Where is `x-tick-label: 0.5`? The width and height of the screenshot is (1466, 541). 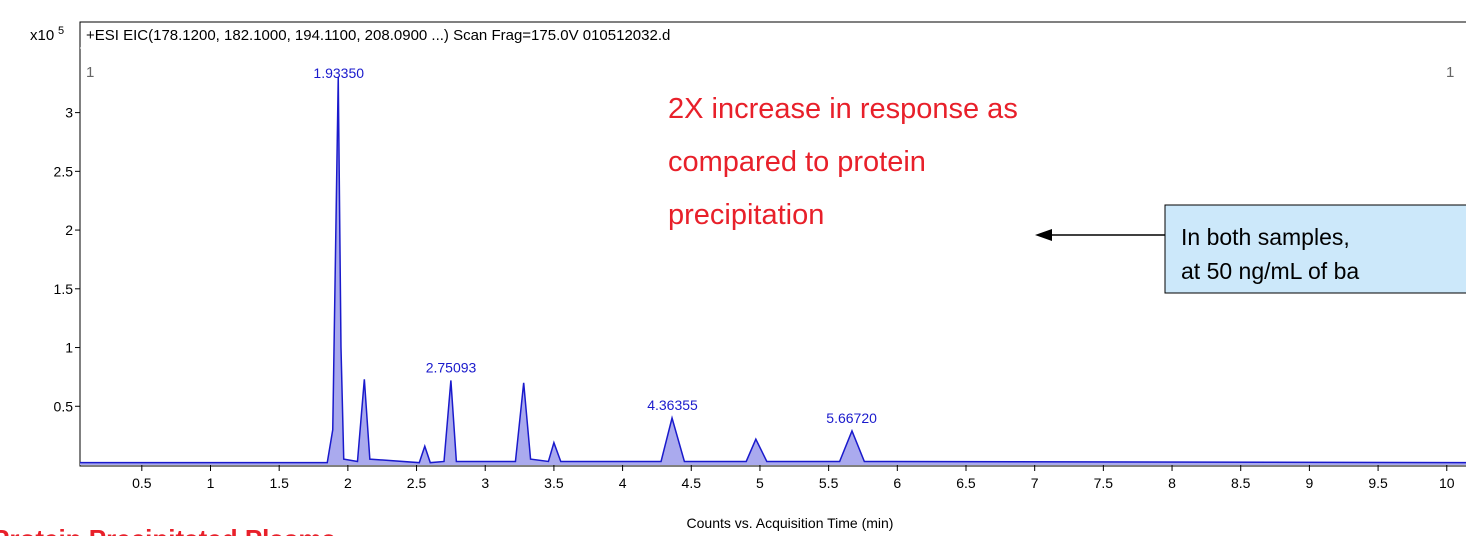 x-tick-label: 0.5 is located at coordinates (142, 483).